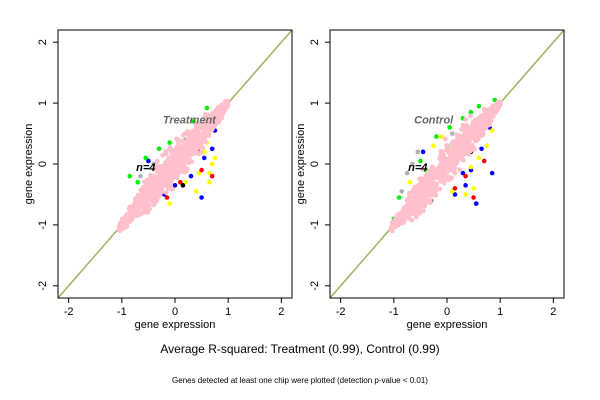 The width and height of the screenshot is (600, 400). Describe the element at coordinates (145, 168) in the screenshot. I see `sample-count-annotation: n=4` at that location.